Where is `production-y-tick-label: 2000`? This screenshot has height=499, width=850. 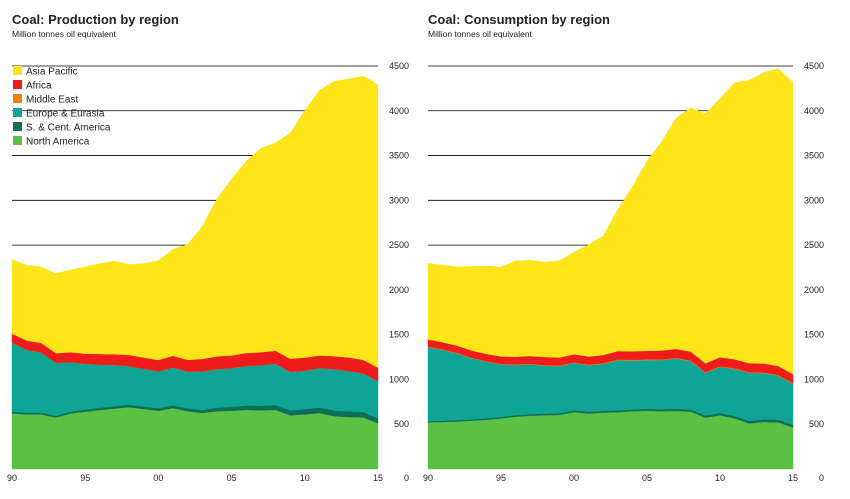
production-y-tick-label: 2000 is located at coordinates (399, 290).